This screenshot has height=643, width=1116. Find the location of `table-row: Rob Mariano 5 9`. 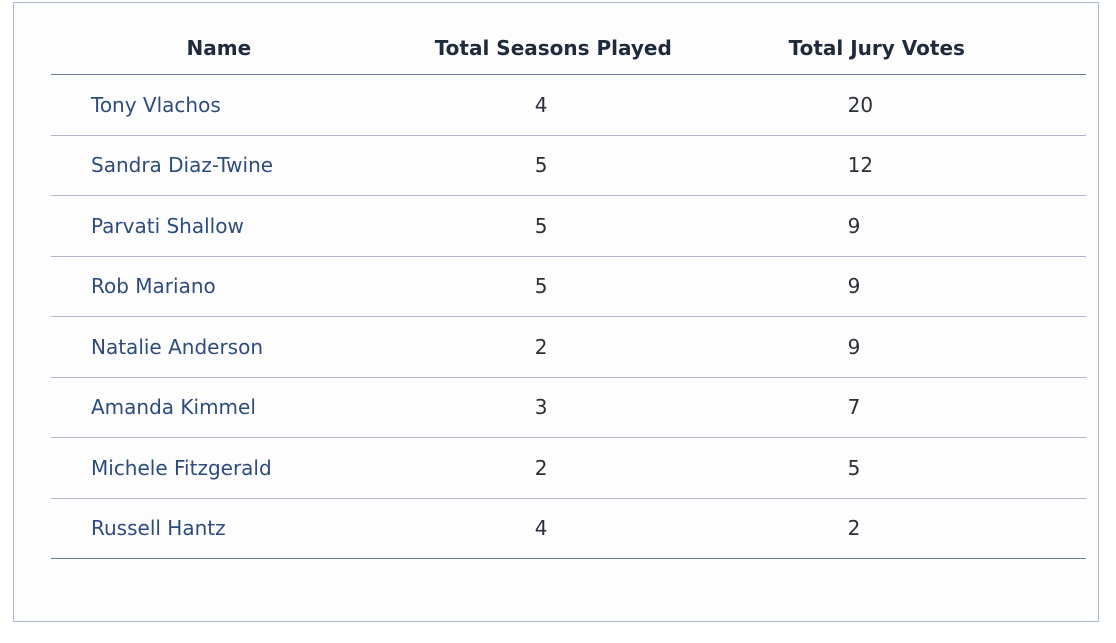

table-row: Rob Mariano 5 9 is located at coordinates (568, 286).